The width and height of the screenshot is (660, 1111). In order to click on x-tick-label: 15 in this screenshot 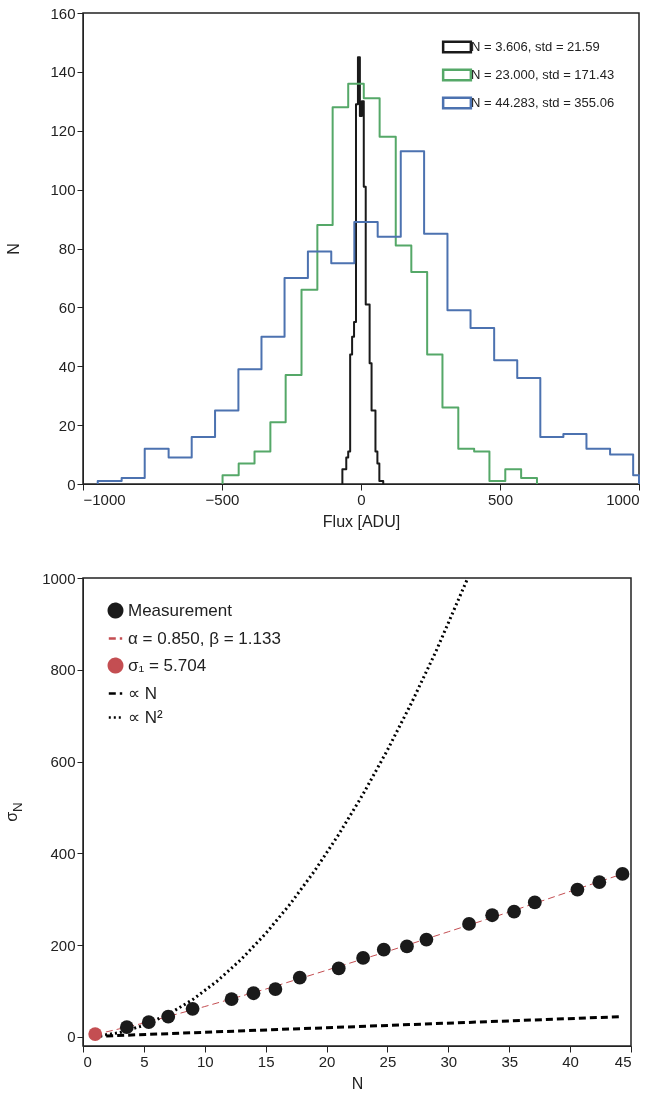, I will do `click(266, 1061)`.